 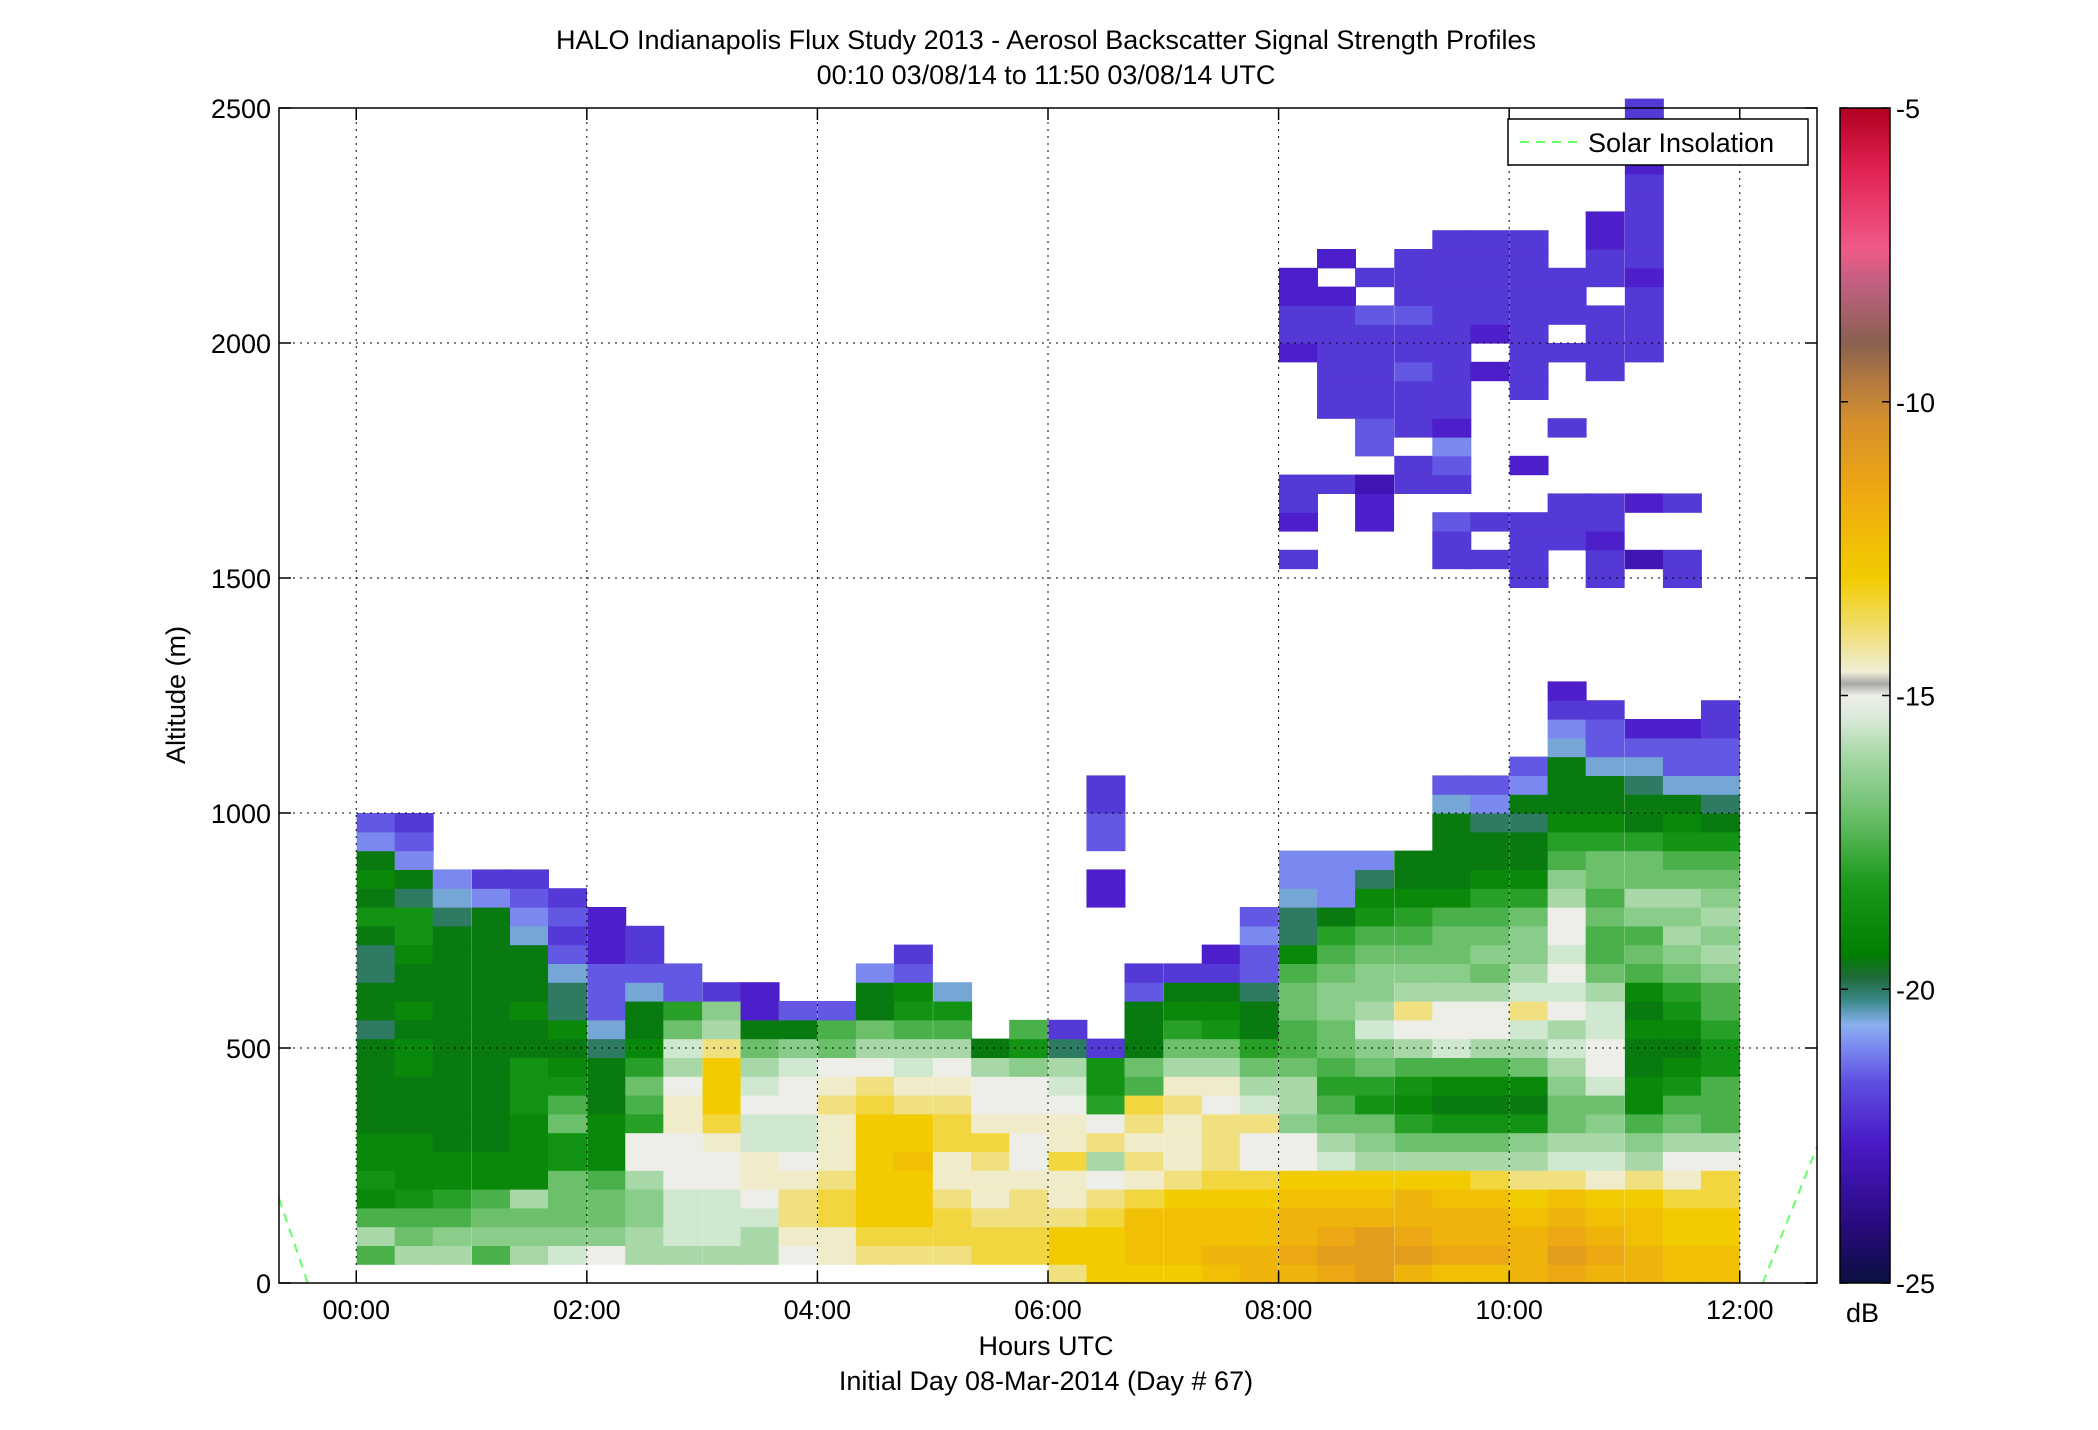 What do you see at coordinates (1915, 697) in the screenshot?
I see `colorbar-tick-label: -15` at bounding box center [1915, 697].